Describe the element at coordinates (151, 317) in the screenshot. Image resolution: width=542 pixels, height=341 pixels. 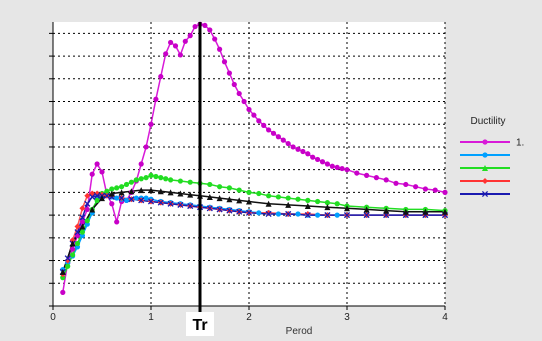
I see `x-tick-label-1: 1` at that location.